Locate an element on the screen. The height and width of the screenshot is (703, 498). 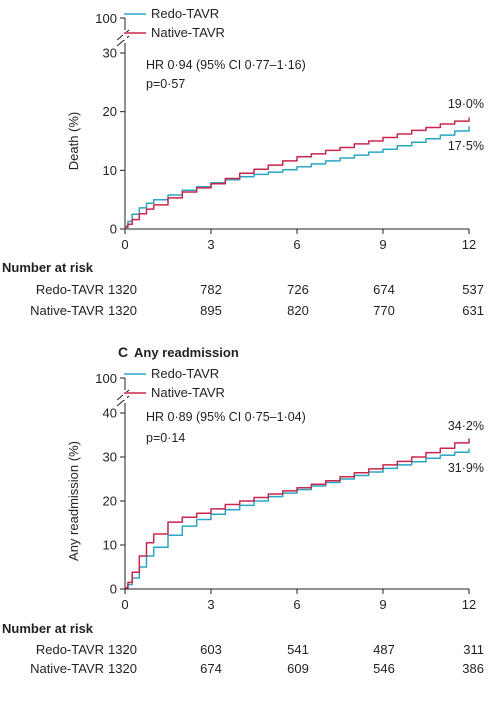
p1-risk-row-label: Native-TAVR is located at coordinates (67, 310).